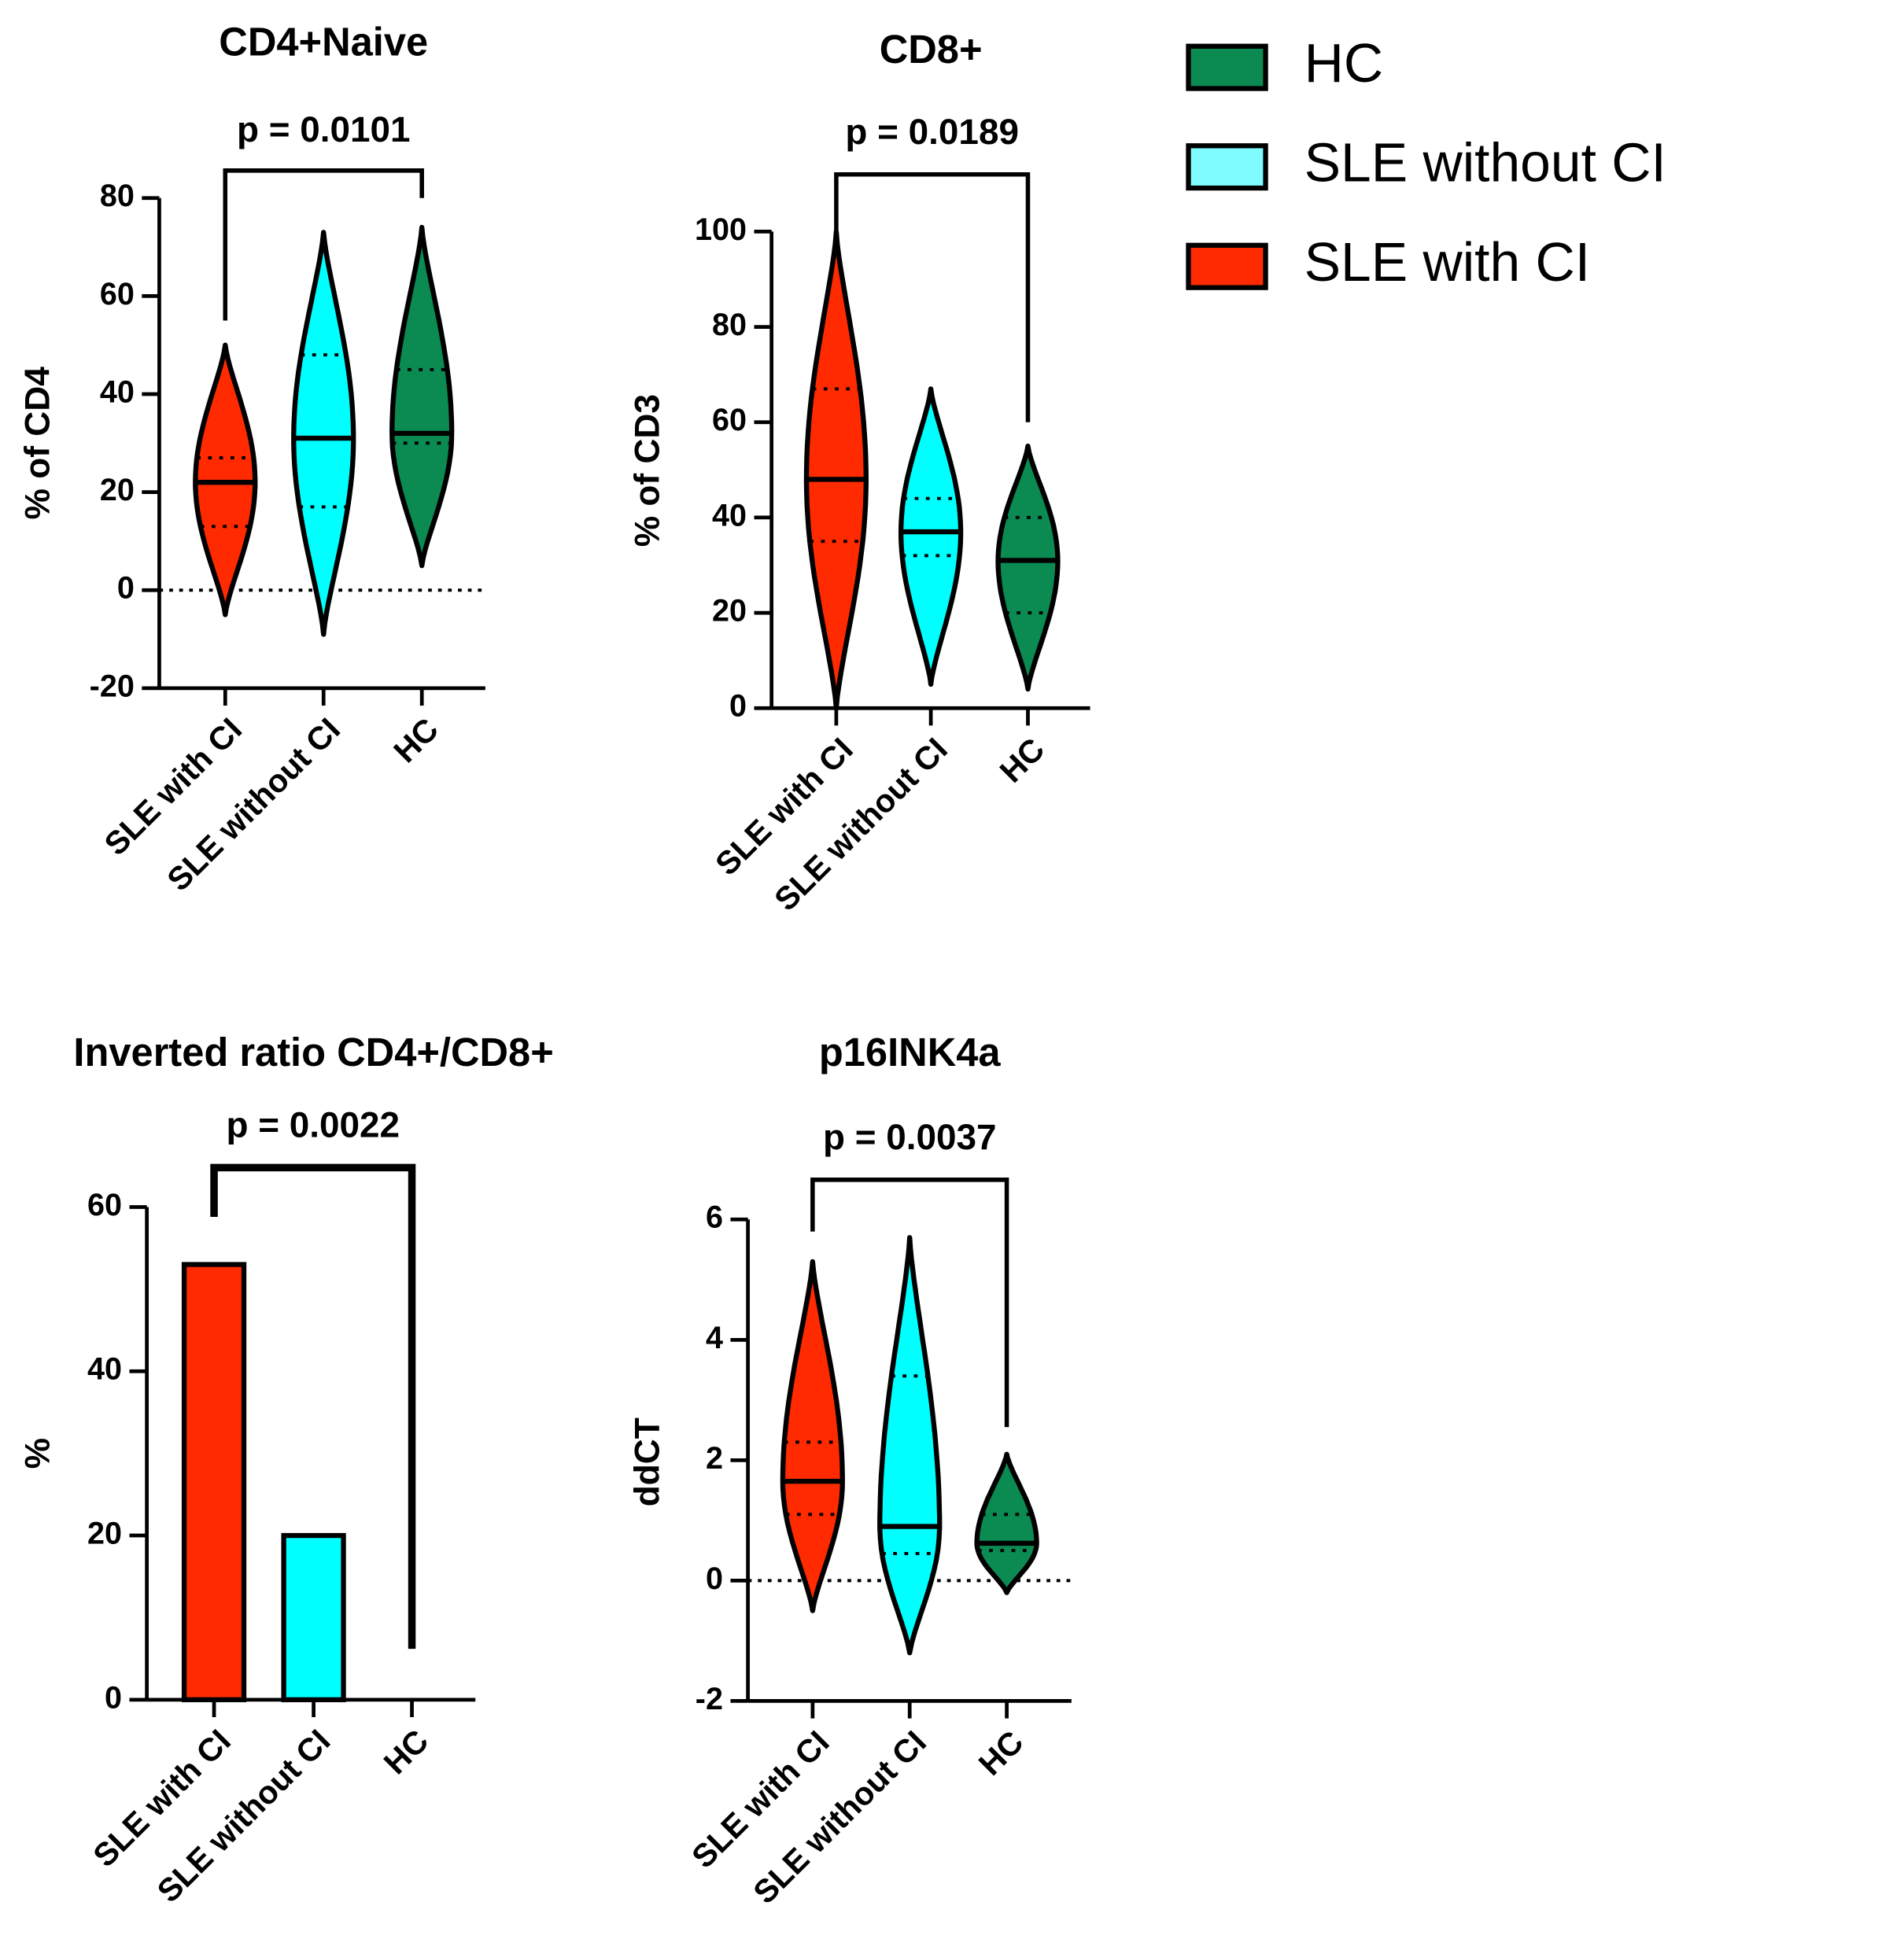 The width and height of the screenshot is (1904, 1950). Describe the element at coordinates (714, 1458) in the screenshot. I see `y-tick-label: 2` at that location.